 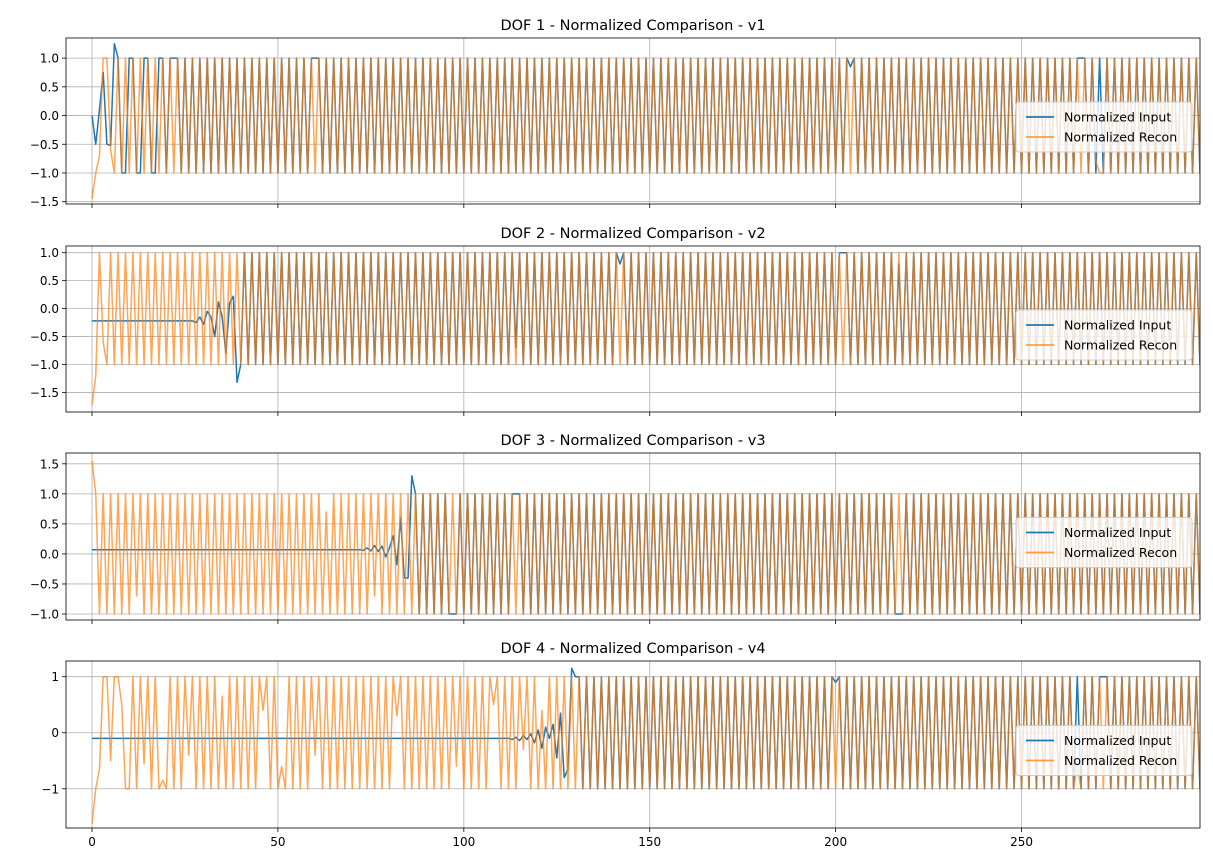 I want to click on subplot-title: DOF 2 - Normalized Comparison - v2, so click(x=632, y=234).